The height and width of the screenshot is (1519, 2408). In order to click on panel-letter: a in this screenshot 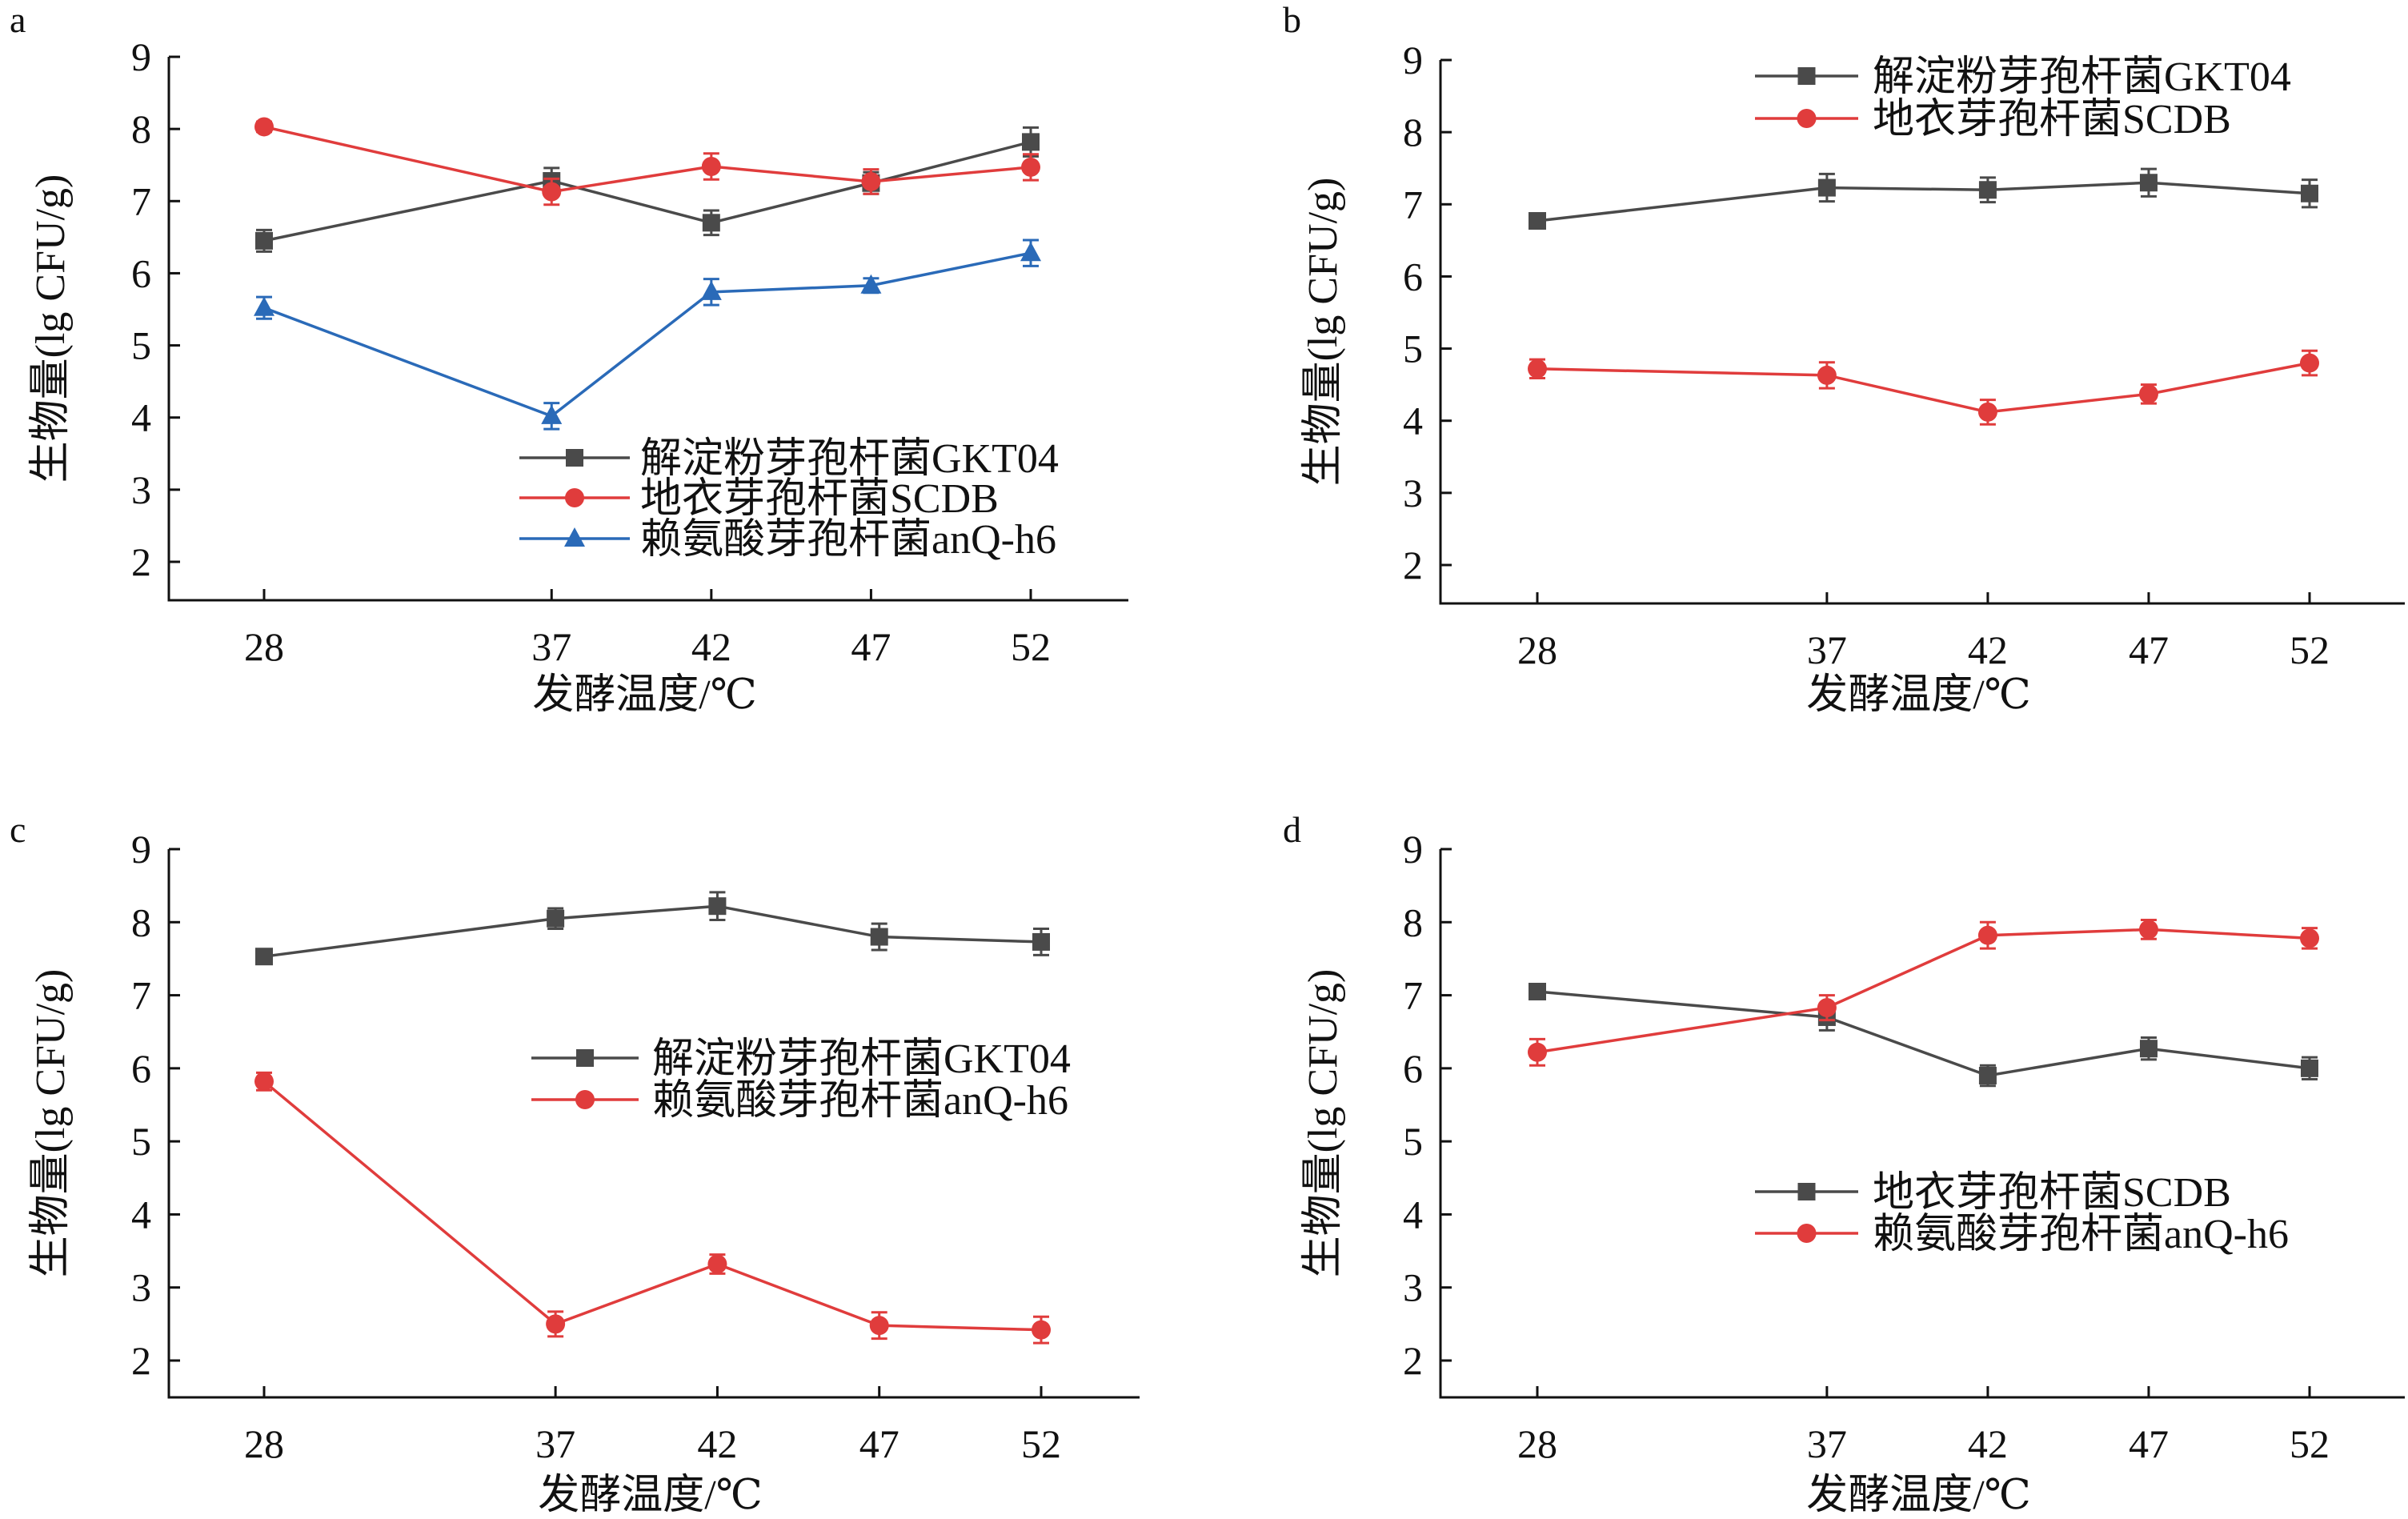, I will do `click(18, 20)`.